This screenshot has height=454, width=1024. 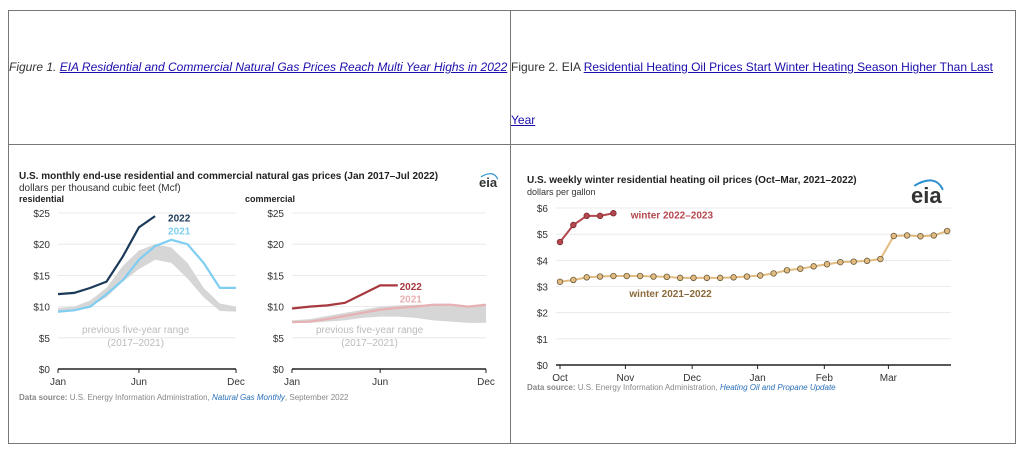 What do you see at coordinates (825, 378) in the screenshot?
I see `x-tick-label: Feb` at bounding box center [825, 378].